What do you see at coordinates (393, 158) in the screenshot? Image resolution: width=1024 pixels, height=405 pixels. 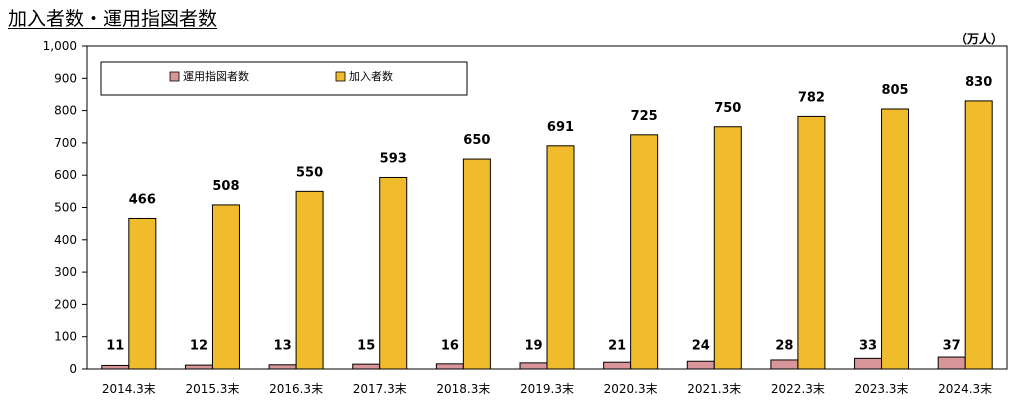 I see `data-label-members: 593` at bounding box center [393, 158].